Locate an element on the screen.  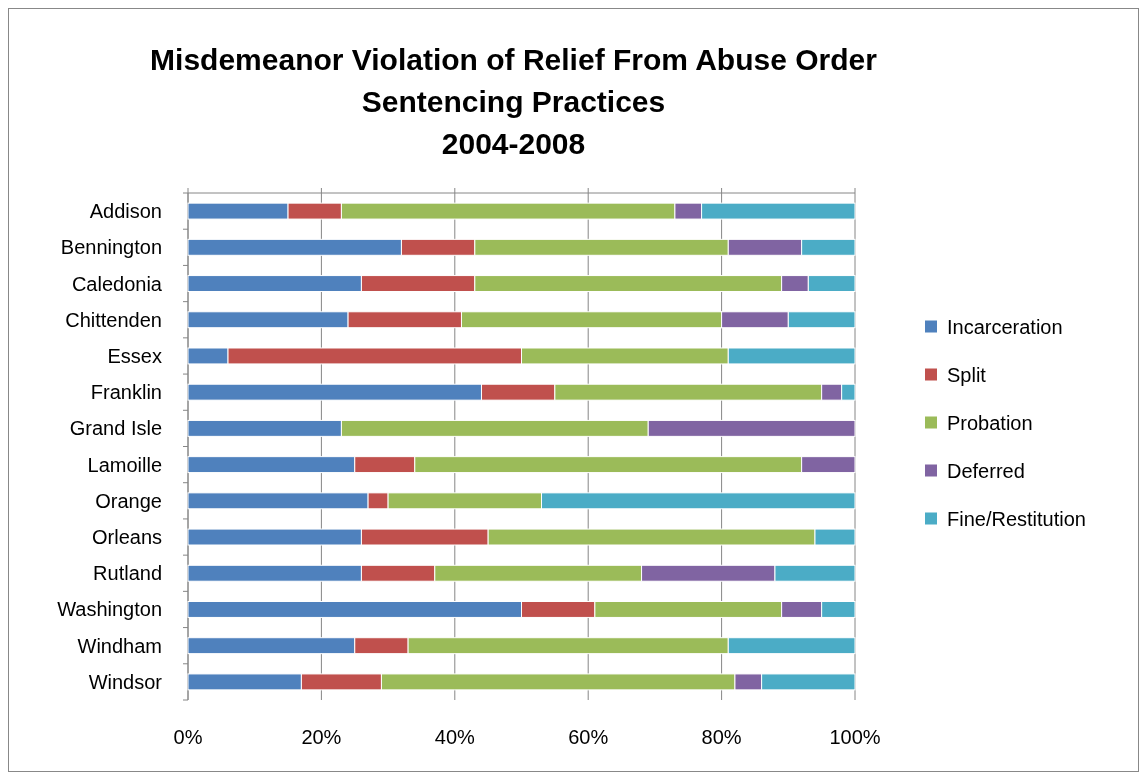
y-tick-label: Windsor is located at coordinates (125, 681).